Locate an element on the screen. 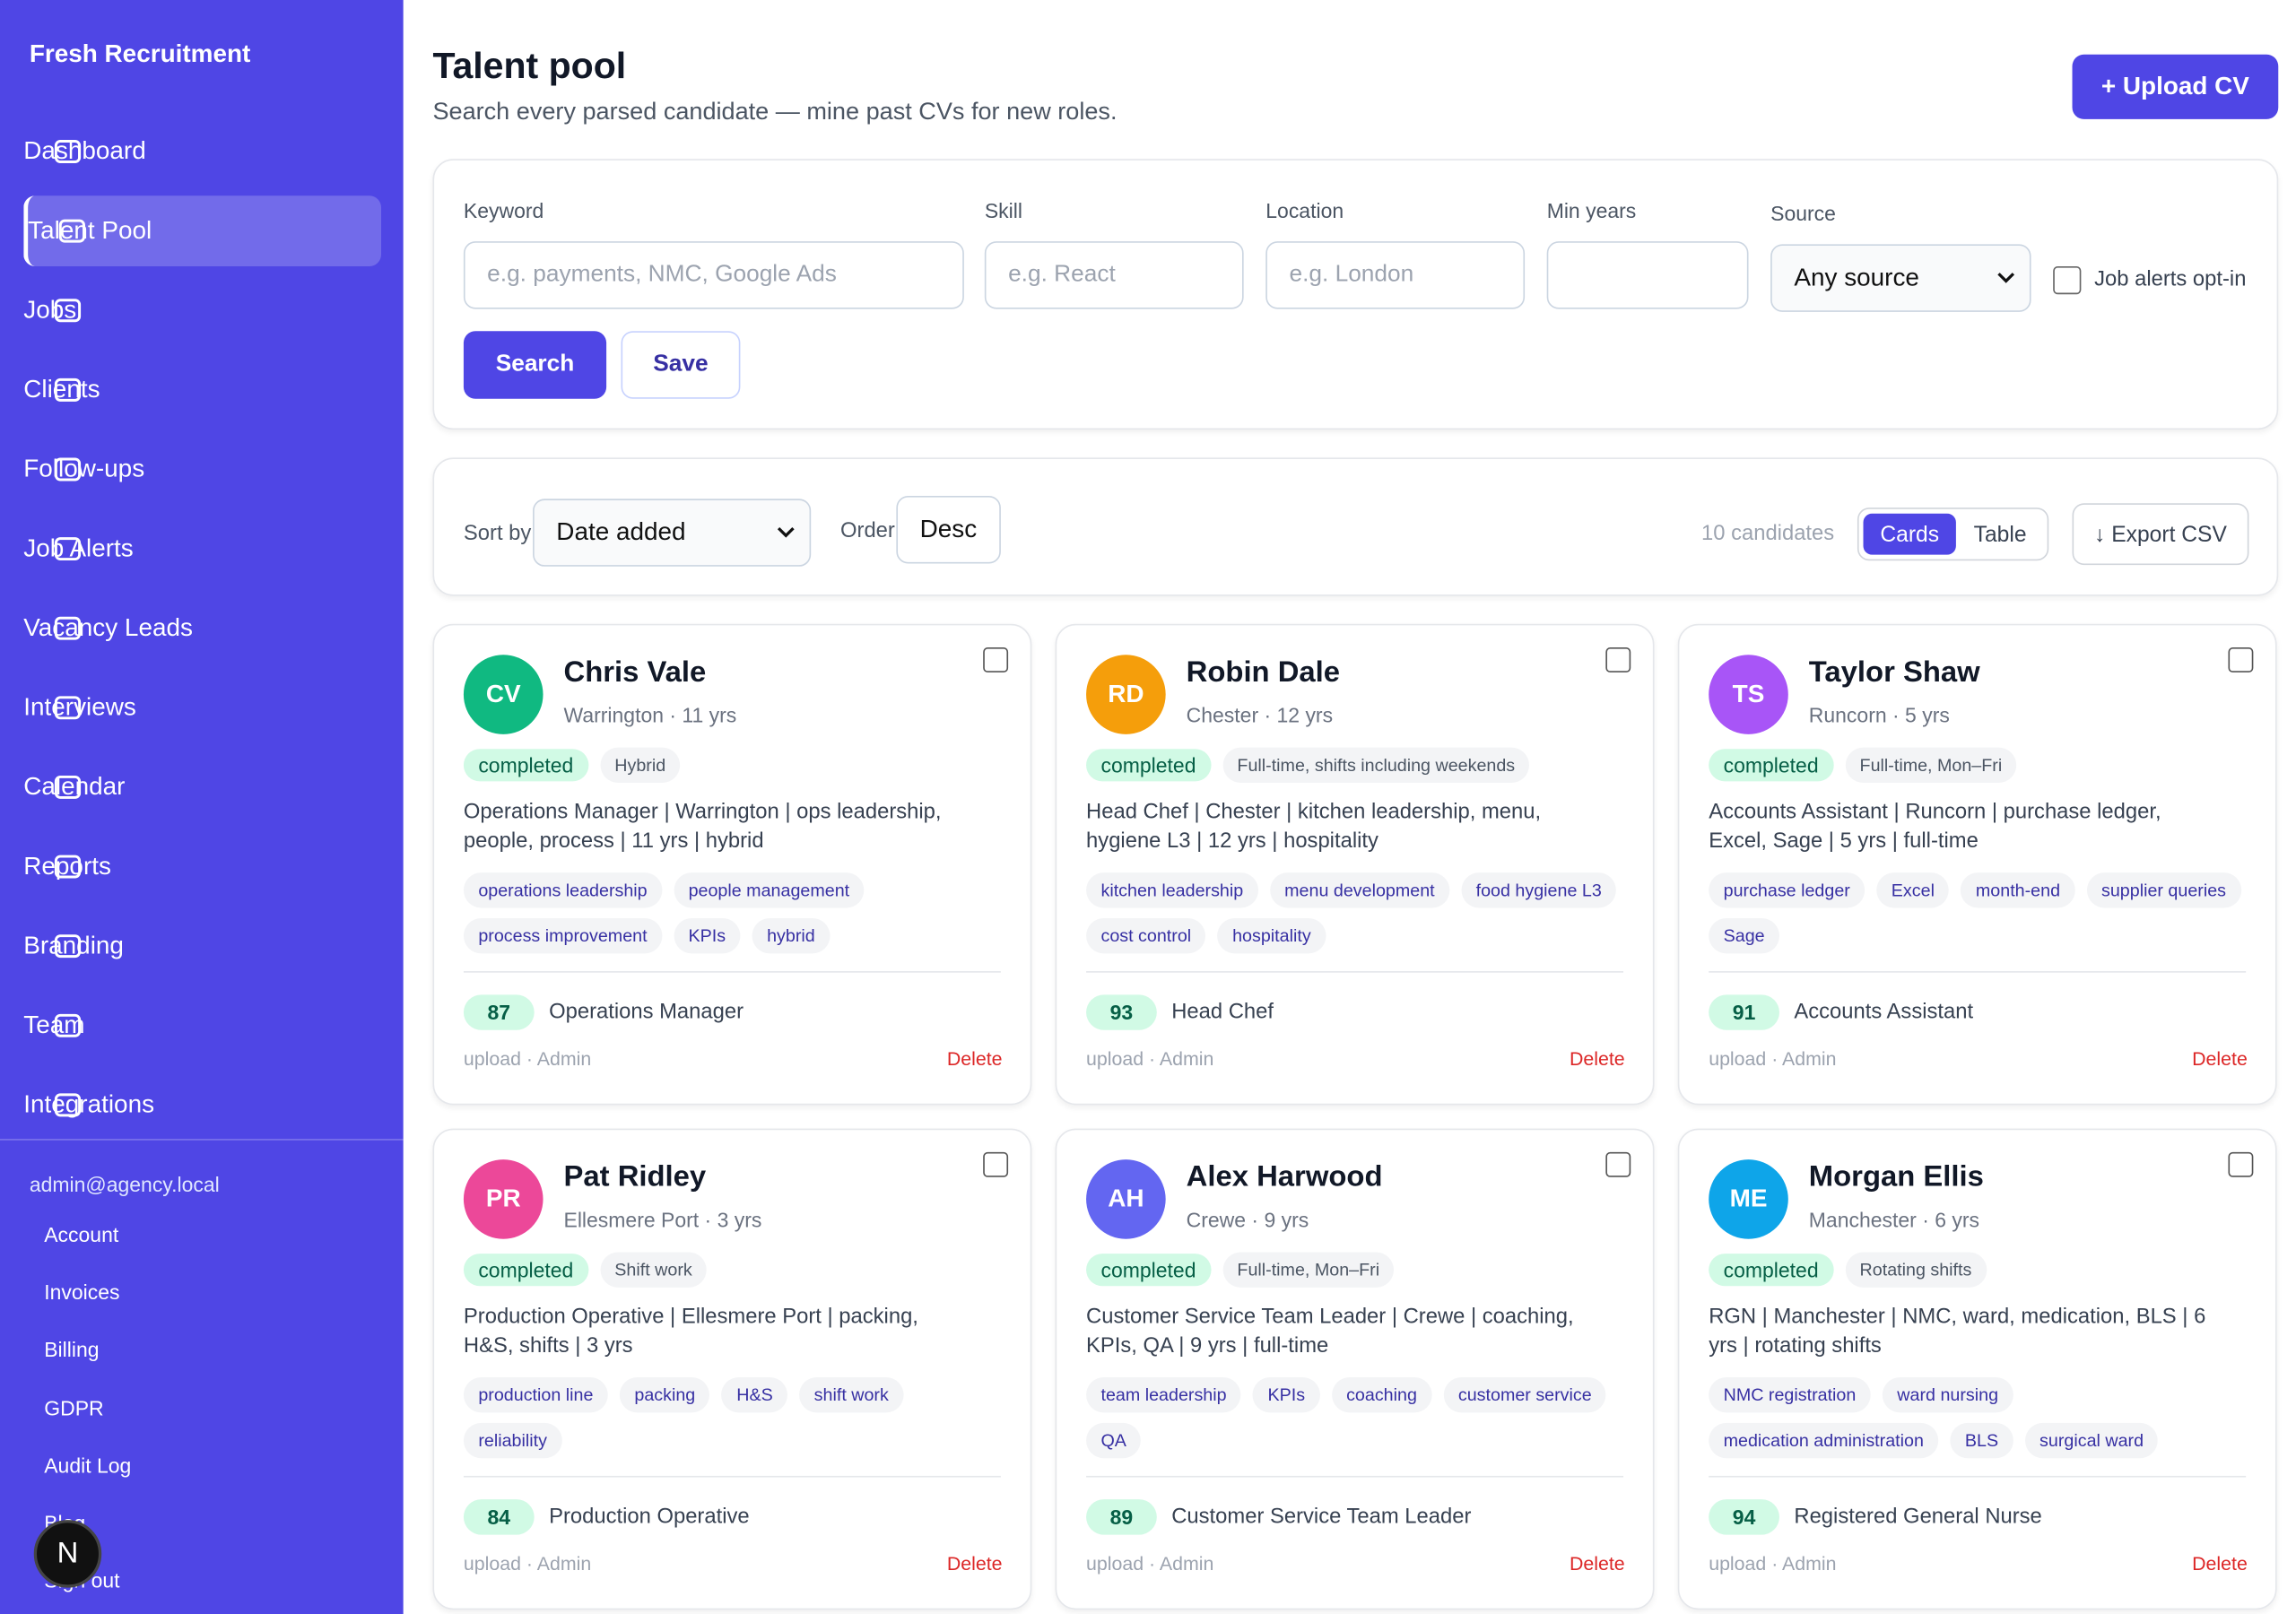  skill-tag: Sage is located at coordinates (1744, 935).